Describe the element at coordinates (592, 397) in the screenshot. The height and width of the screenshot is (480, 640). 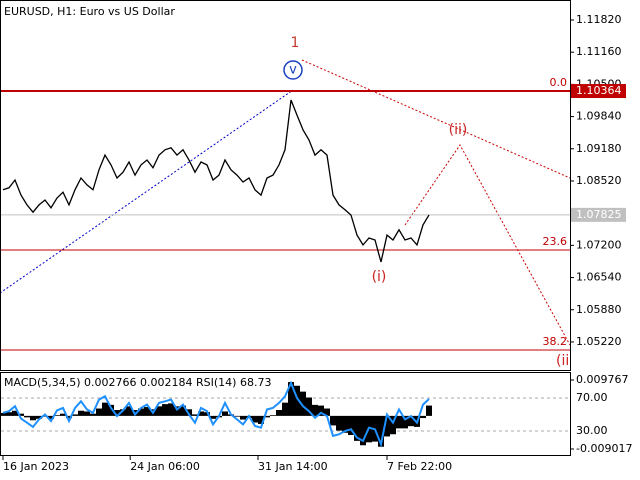
I see `y2-tick-label: 70.00` at that location.